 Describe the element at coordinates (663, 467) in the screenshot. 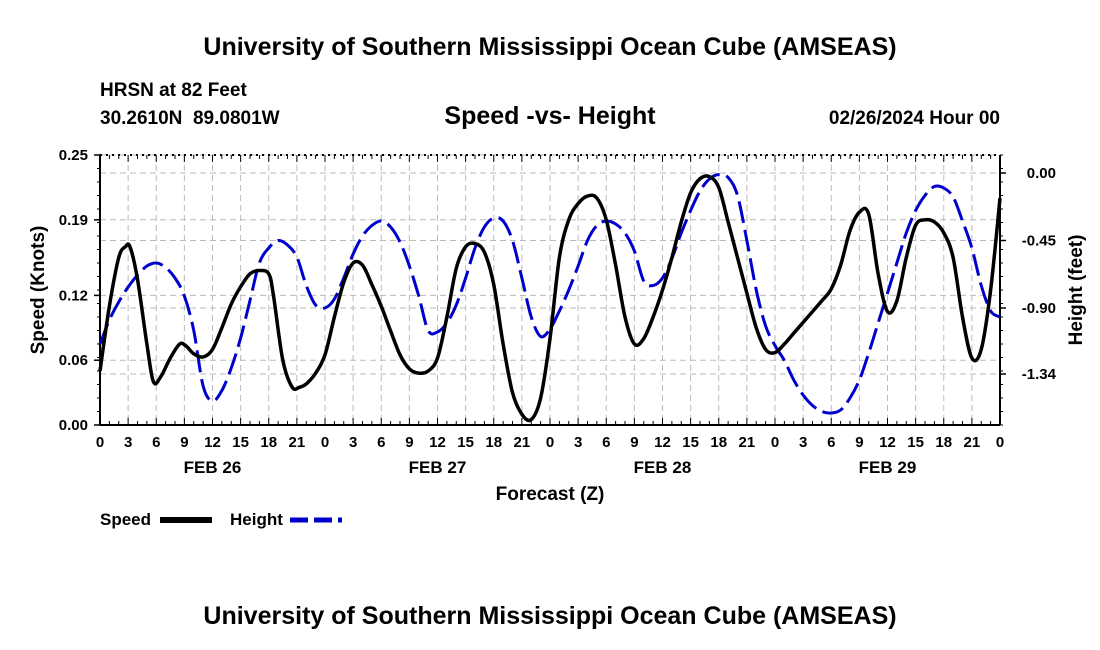

I see `date-label: FEB 28` at that location.